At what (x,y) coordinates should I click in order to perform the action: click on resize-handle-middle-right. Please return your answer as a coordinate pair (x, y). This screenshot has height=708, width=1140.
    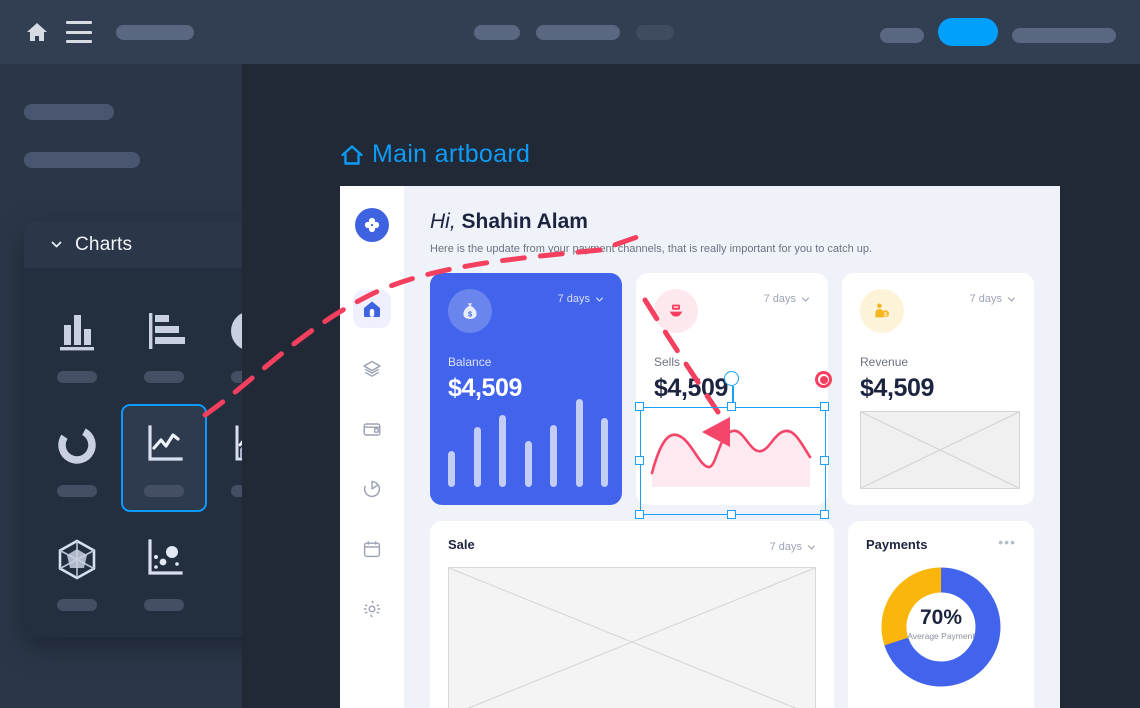
    Looking at the image, I should click on (824, 460).